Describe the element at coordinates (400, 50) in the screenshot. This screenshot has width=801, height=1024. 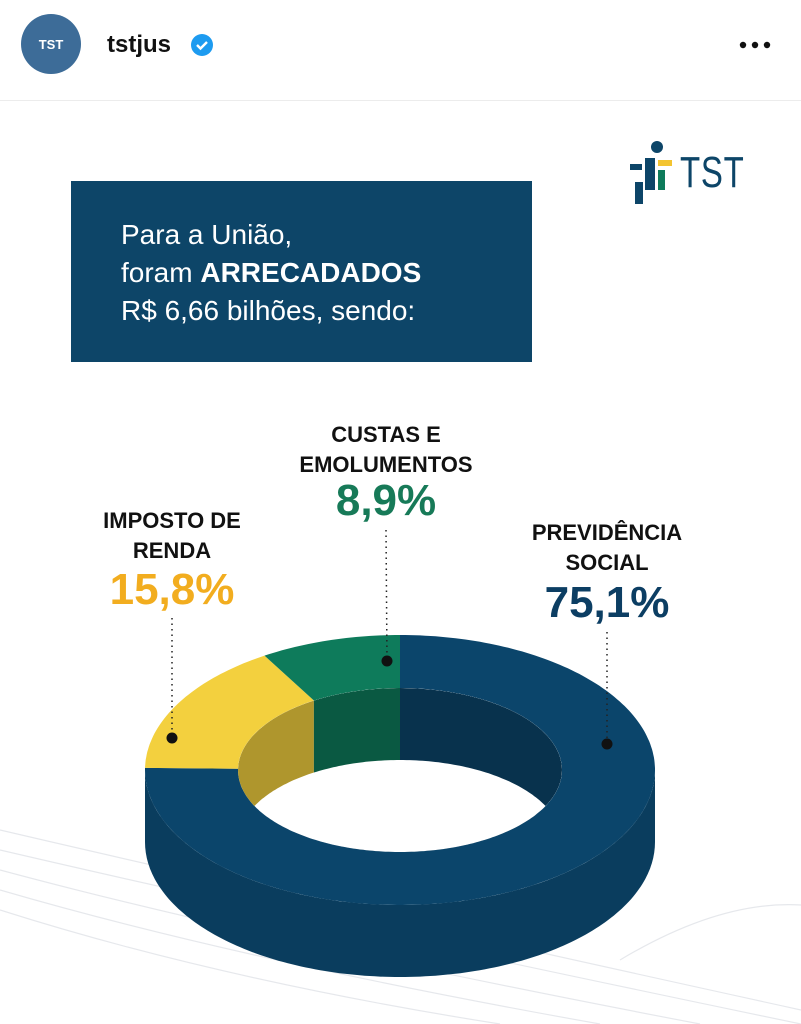
I see `post-header: TST tstjus` at that location.